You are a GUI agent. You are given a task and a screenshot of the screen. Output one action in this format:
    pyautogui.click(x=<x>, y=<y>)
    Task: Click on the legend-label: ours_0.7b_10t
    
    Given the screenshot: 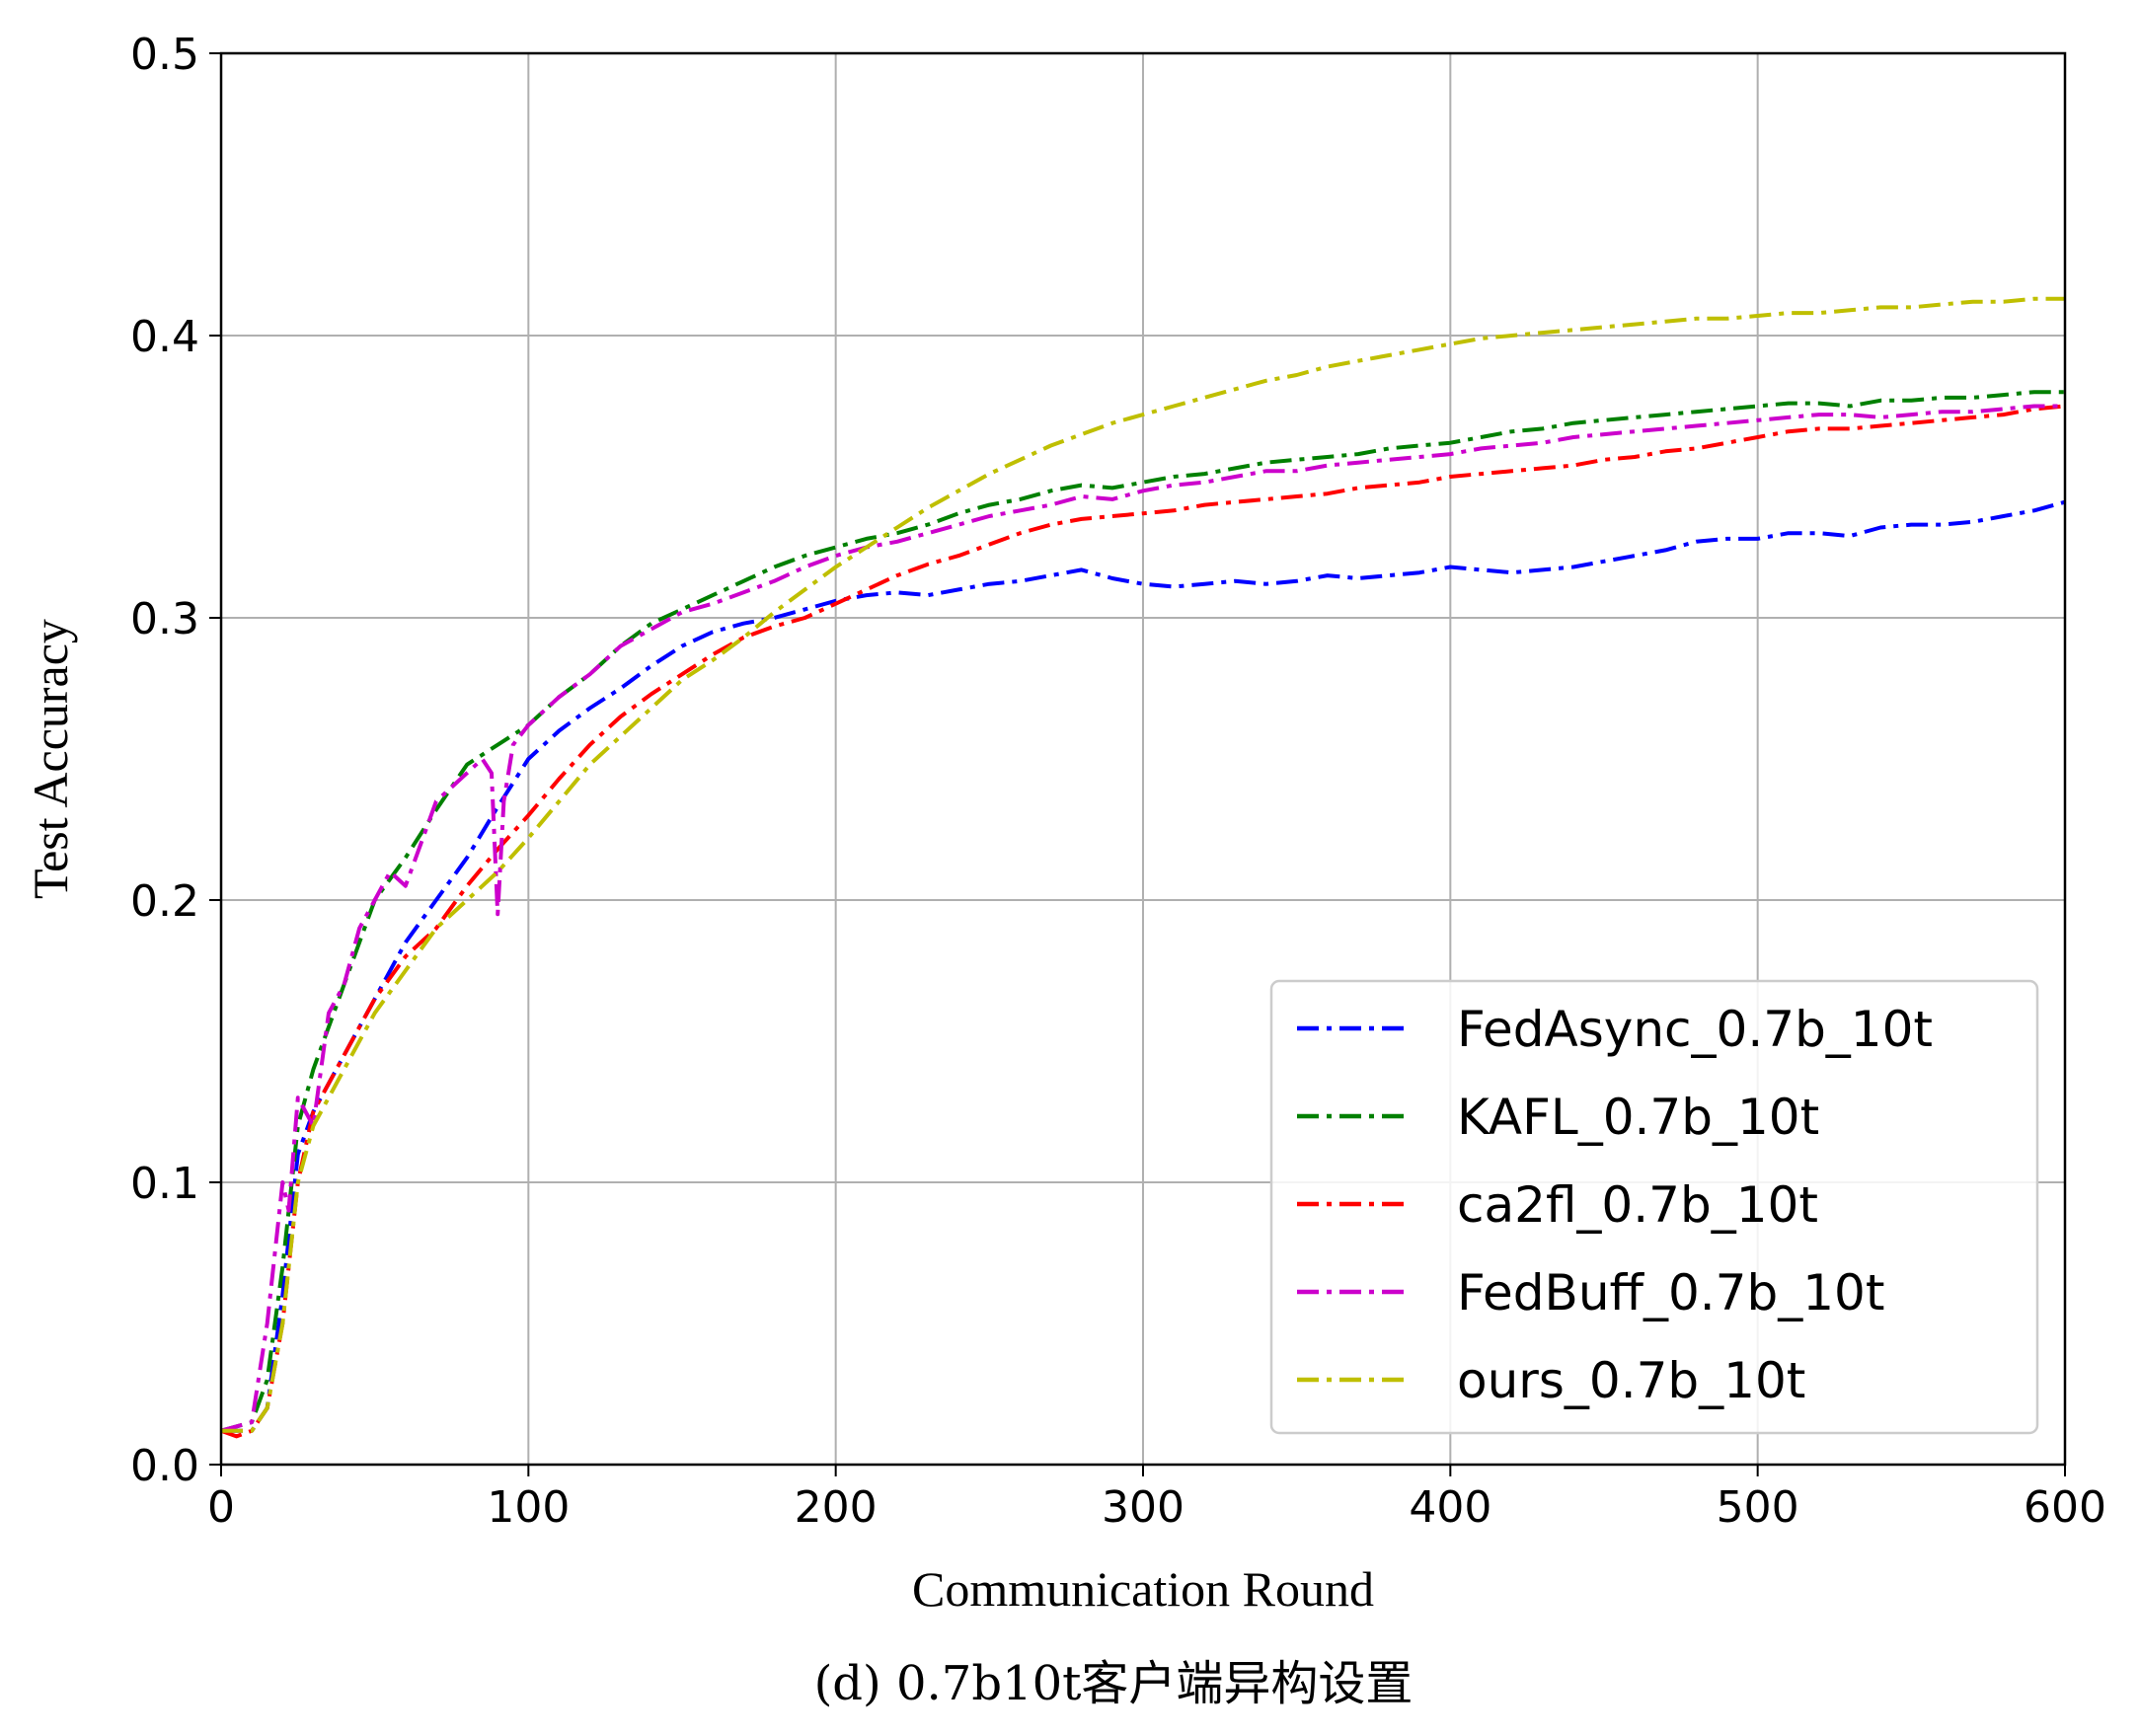 What is the action you would take?
    pyautogui.click(x=1631, y=1380)
    